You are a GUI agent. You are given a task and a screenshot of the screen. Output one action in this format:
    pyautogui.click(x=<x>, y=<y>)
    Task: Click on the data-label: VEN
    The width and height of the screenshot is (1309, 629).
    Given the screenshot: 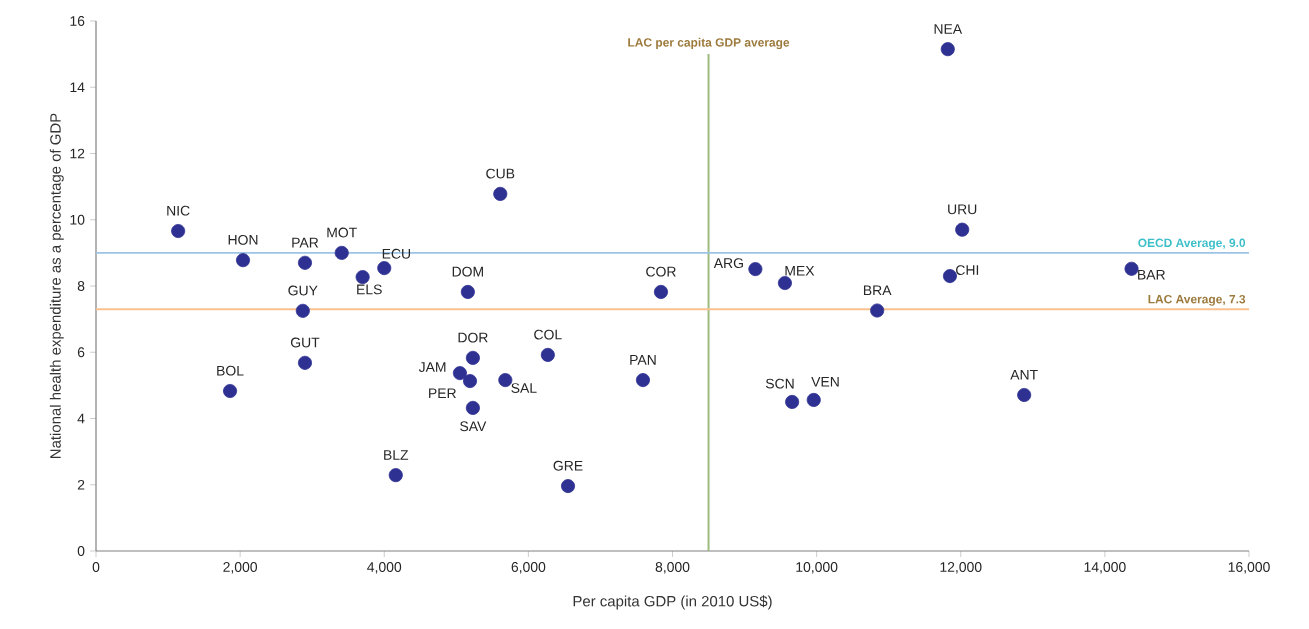 What is the action you would take?
    pyautogui.click(x=825, y=381)
    